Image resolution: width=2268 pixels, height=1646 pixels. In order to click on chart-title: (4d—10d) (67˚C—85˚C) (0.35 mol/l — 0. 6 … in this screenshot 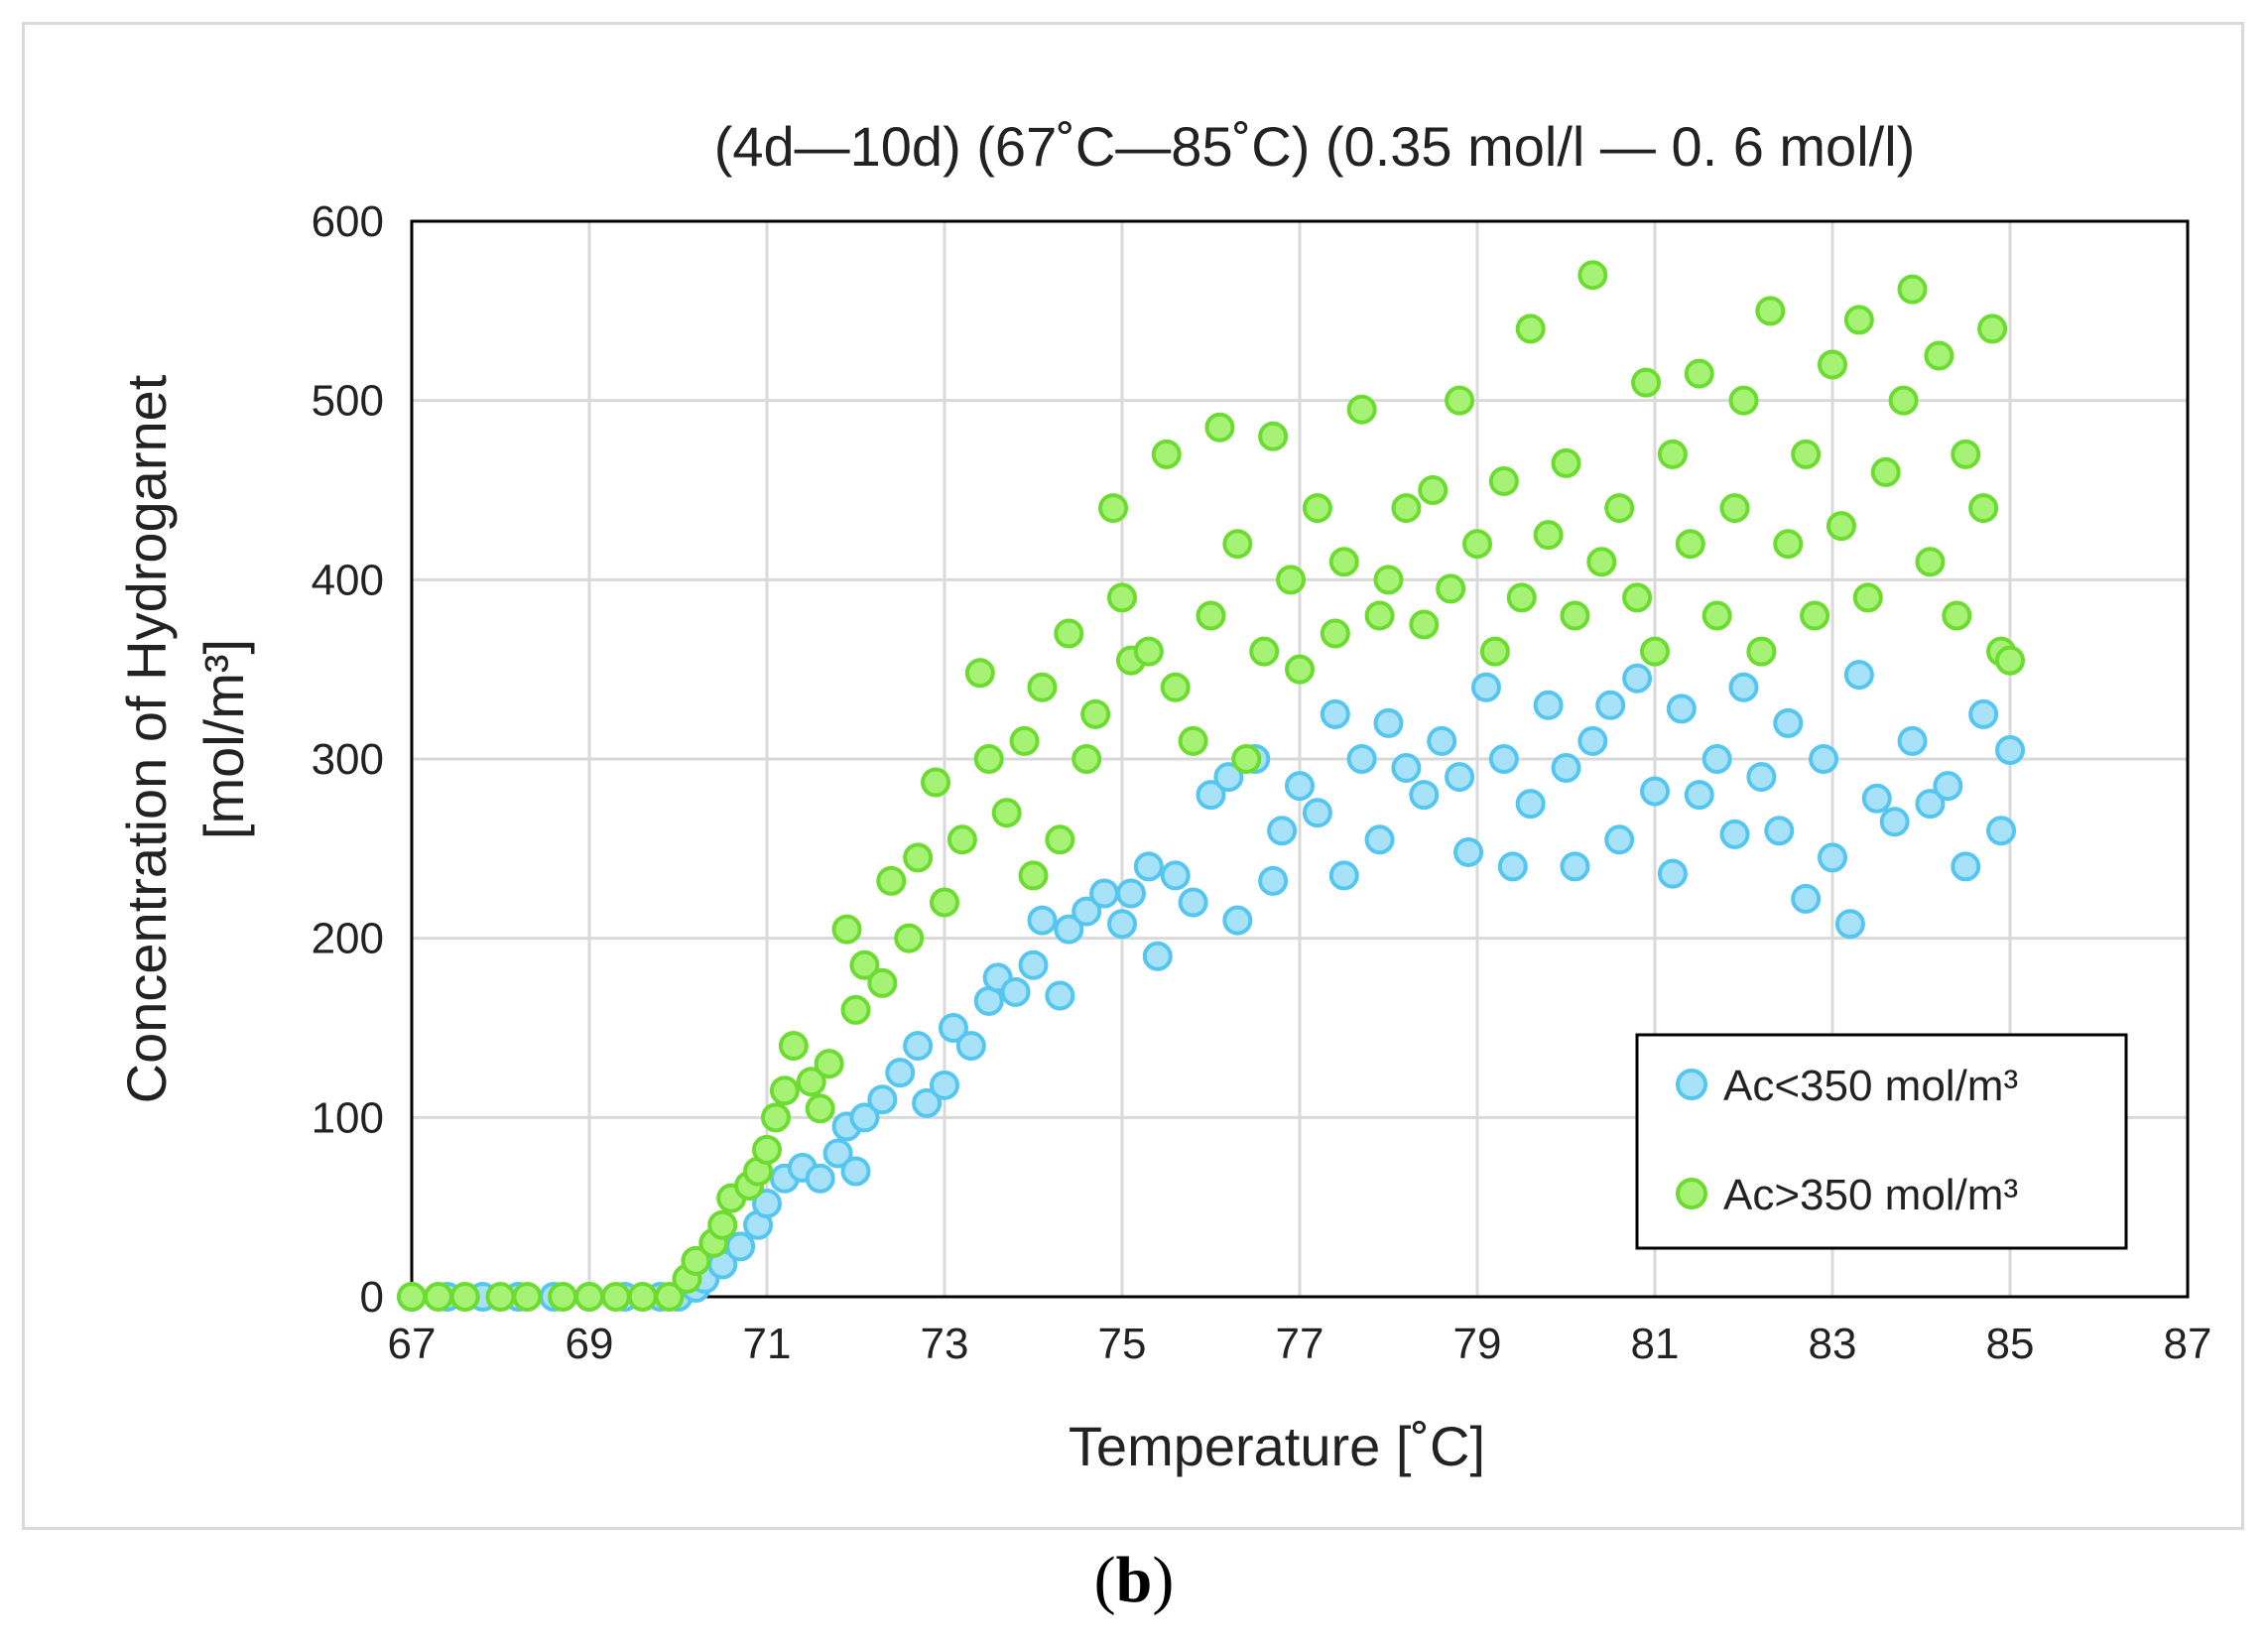, I will do `click(1315, 146)`.